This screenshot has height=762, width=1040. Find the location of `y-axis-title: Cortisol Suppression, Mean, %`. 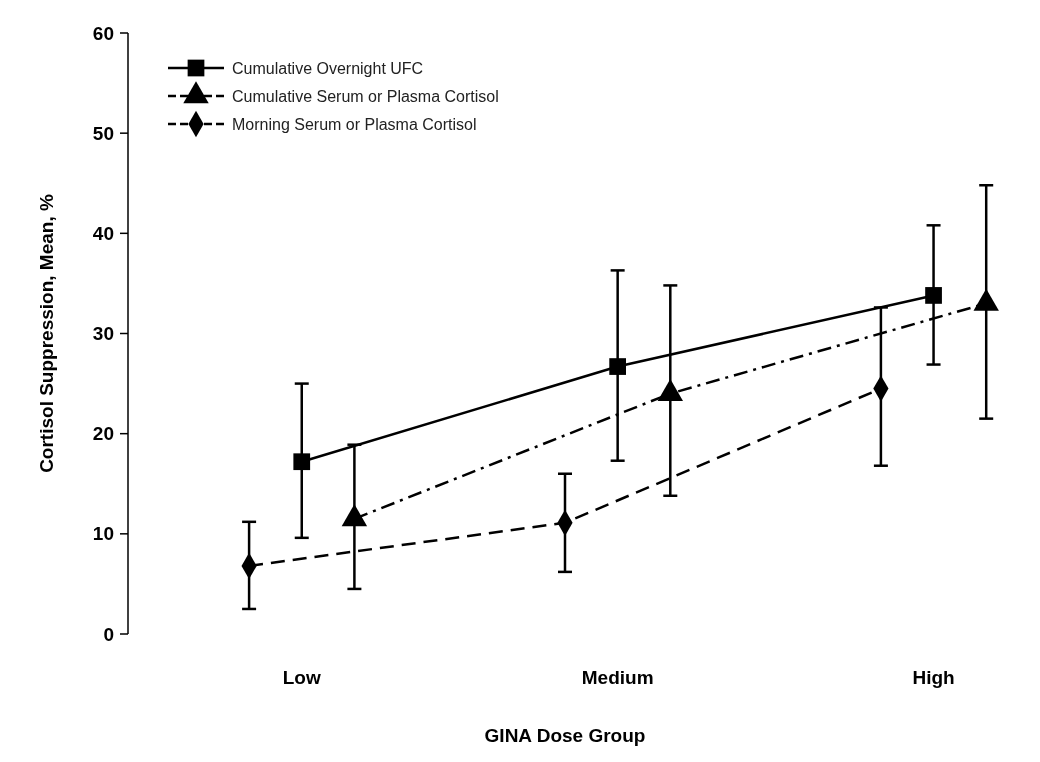

y-axis-title: Cortisol Suppression, Mean, % is located at coordinates (46, 333).